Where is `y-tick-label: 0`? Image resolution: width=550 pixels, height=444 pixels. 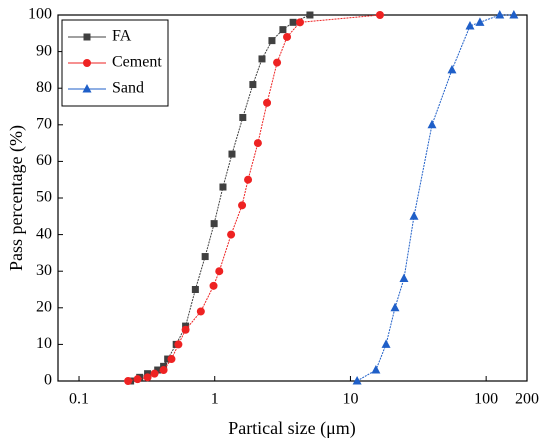 y-tick-label: 0 is located at coordinates (48, 380).